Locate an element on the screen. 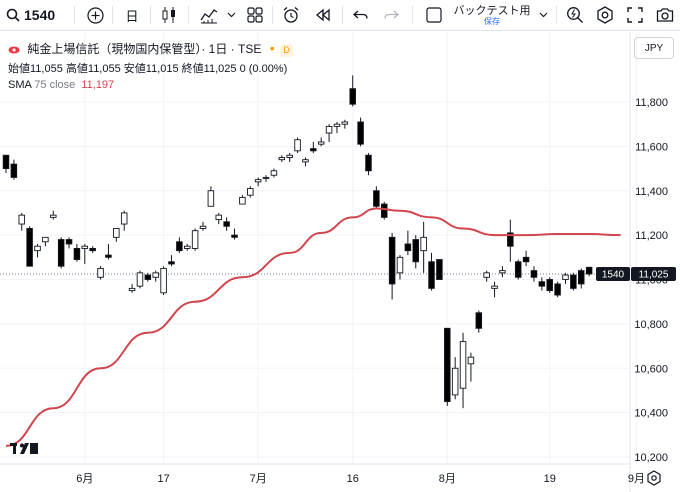 This screenshot has height=492, width=680. quick-search-button is located at coordinates (575, 15).